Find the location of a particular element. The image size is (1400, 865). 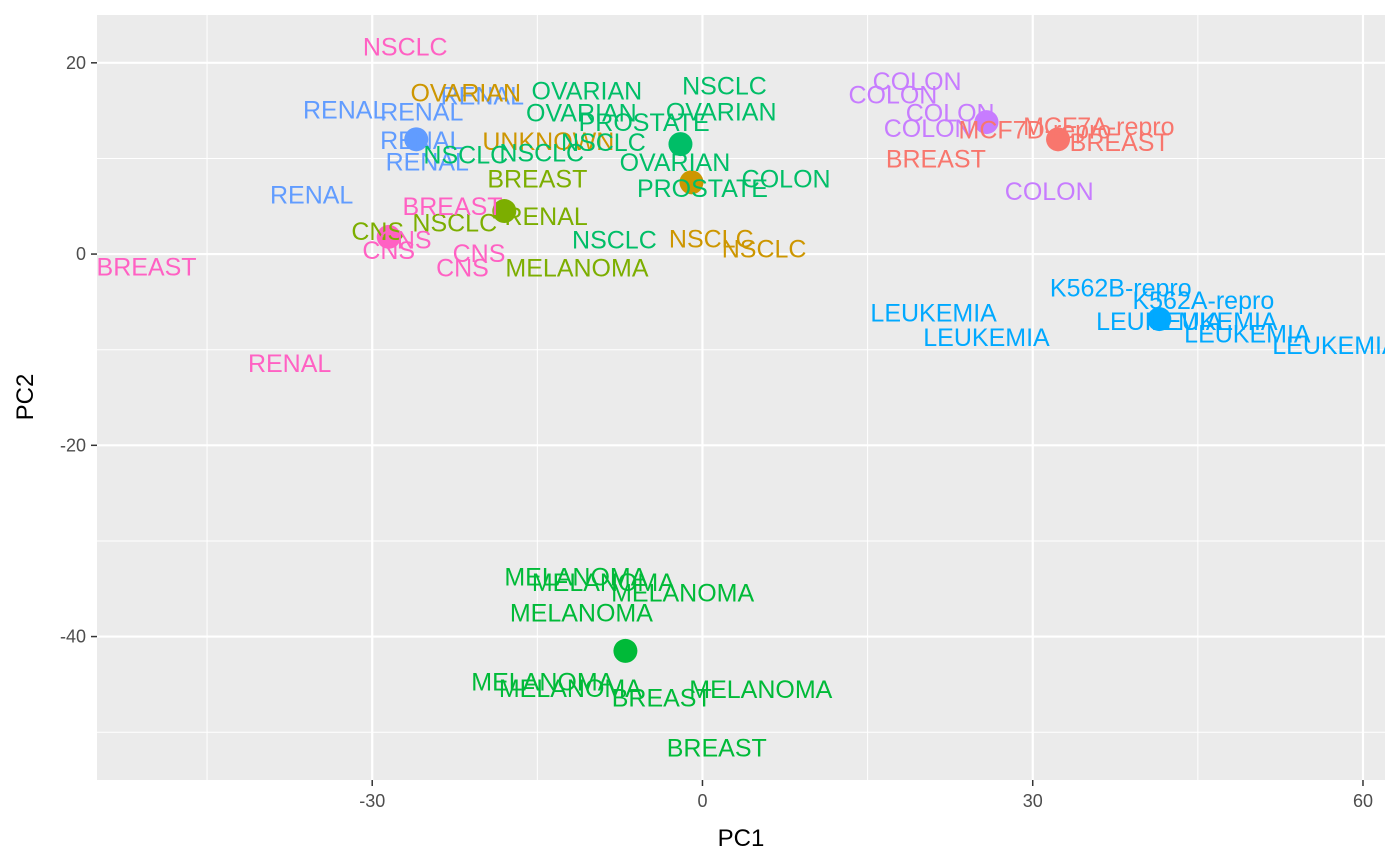

cell-line-label: K562B-repro is located at coordinates (1121, 288).